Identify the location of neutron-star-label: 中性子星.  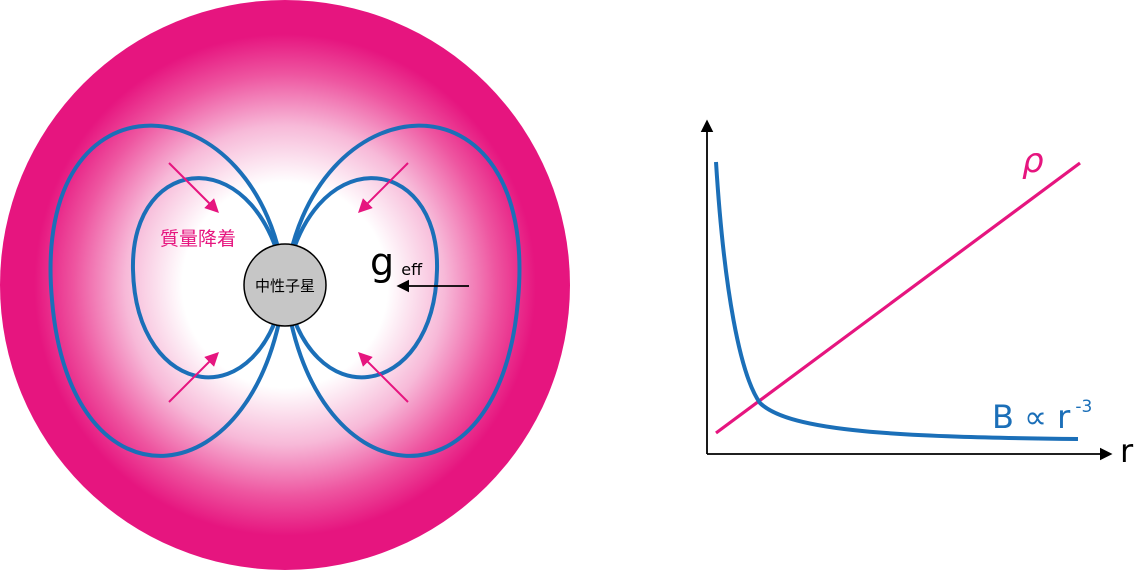
(285, 286).